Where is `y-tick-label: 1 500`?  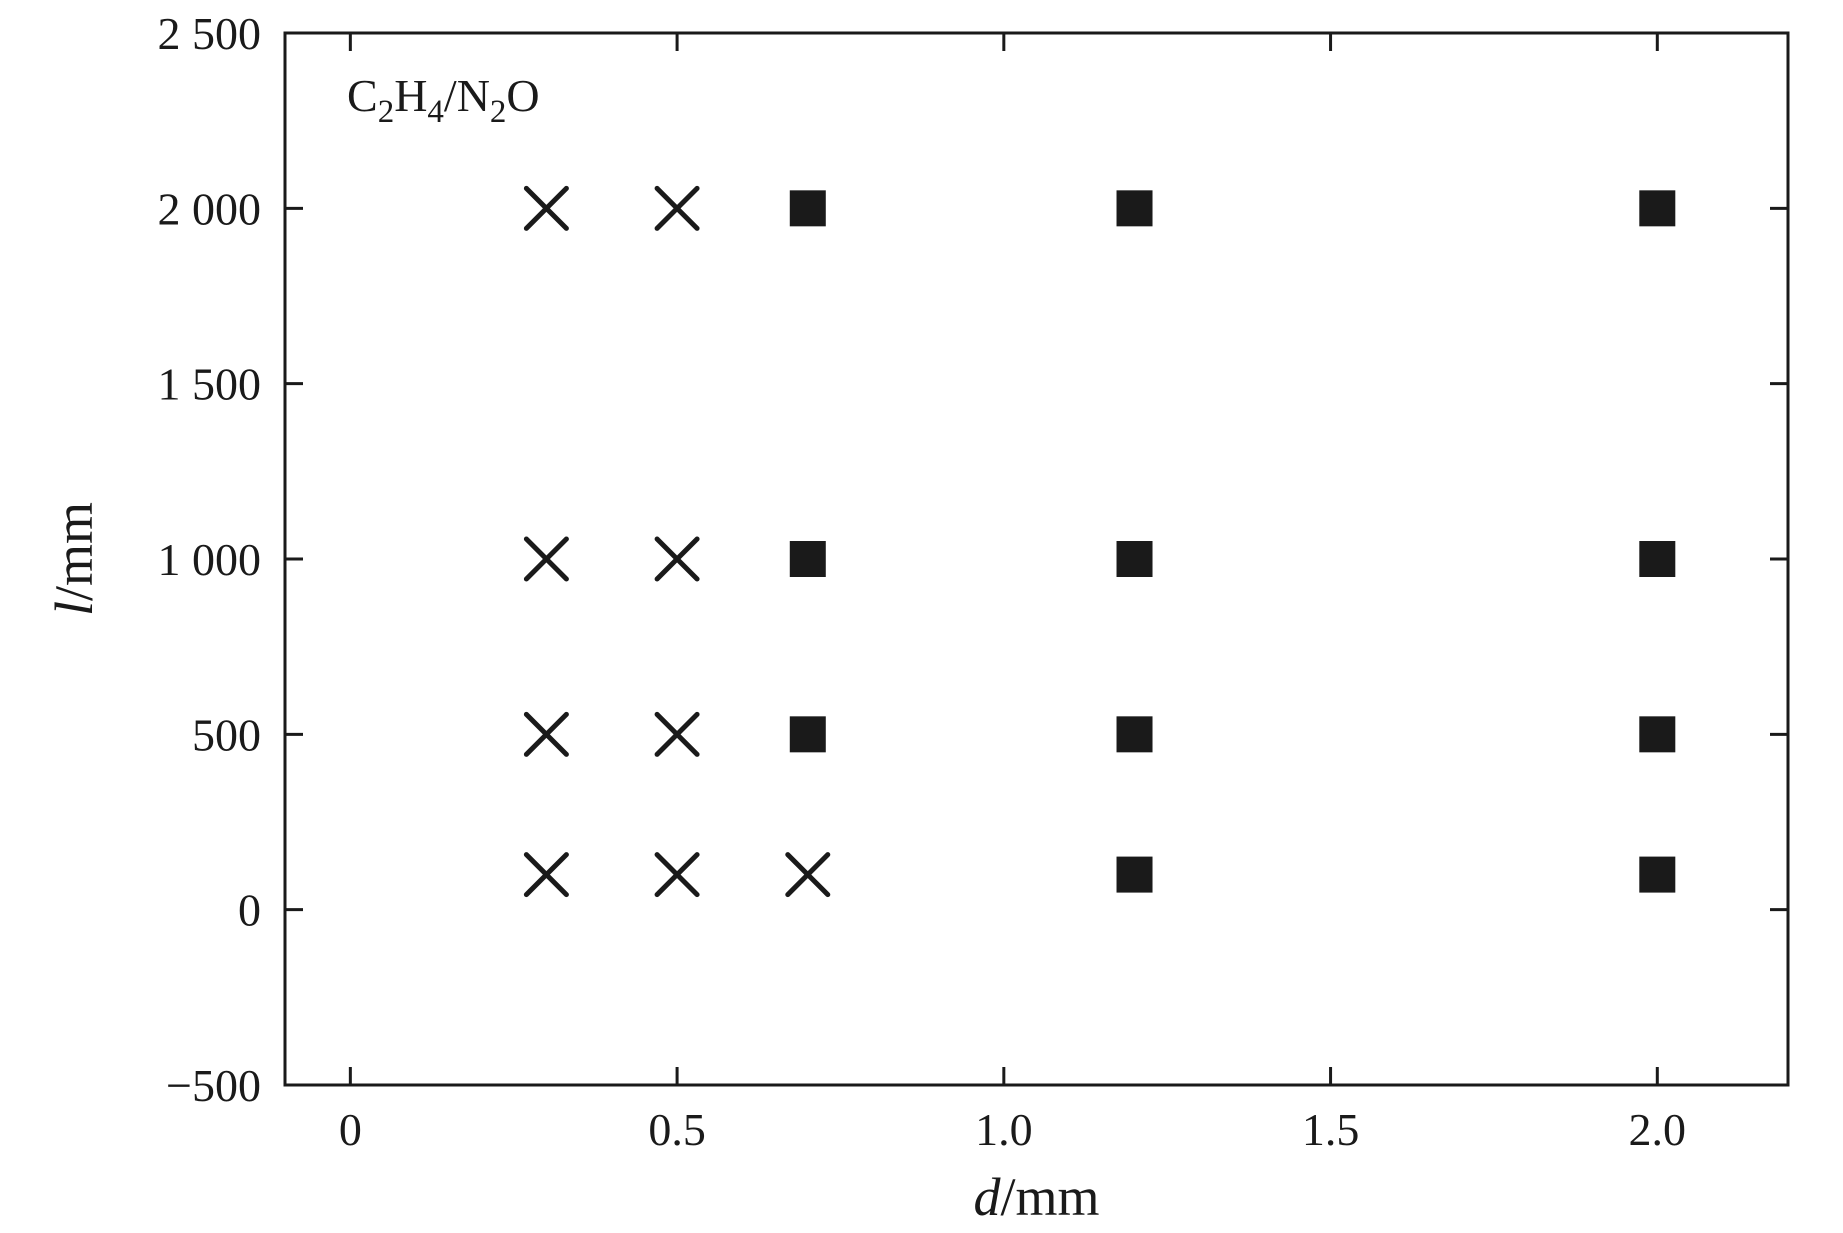 y-tick-label: 1 500 is located at coordinates (210, 384).